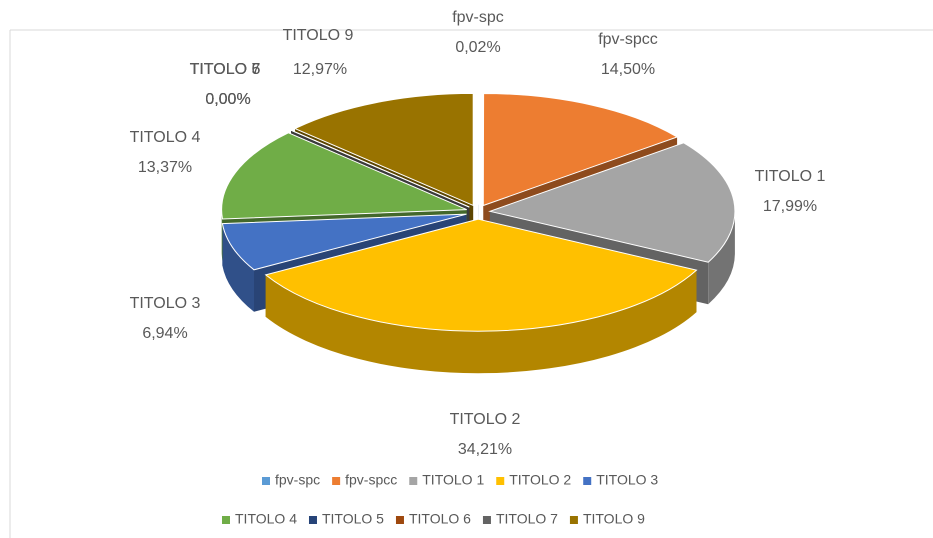 This screenshot has height=538, width=933. Describe the element at coordinates (165, 303) in the screenshot. I see `data-label-name: TITOLO 3` at that location.